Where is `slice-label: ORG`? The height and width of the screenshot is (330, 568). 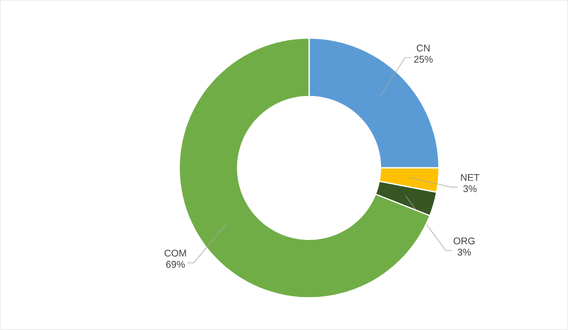
slice-label: ORG is located at coordinates (464, 241).